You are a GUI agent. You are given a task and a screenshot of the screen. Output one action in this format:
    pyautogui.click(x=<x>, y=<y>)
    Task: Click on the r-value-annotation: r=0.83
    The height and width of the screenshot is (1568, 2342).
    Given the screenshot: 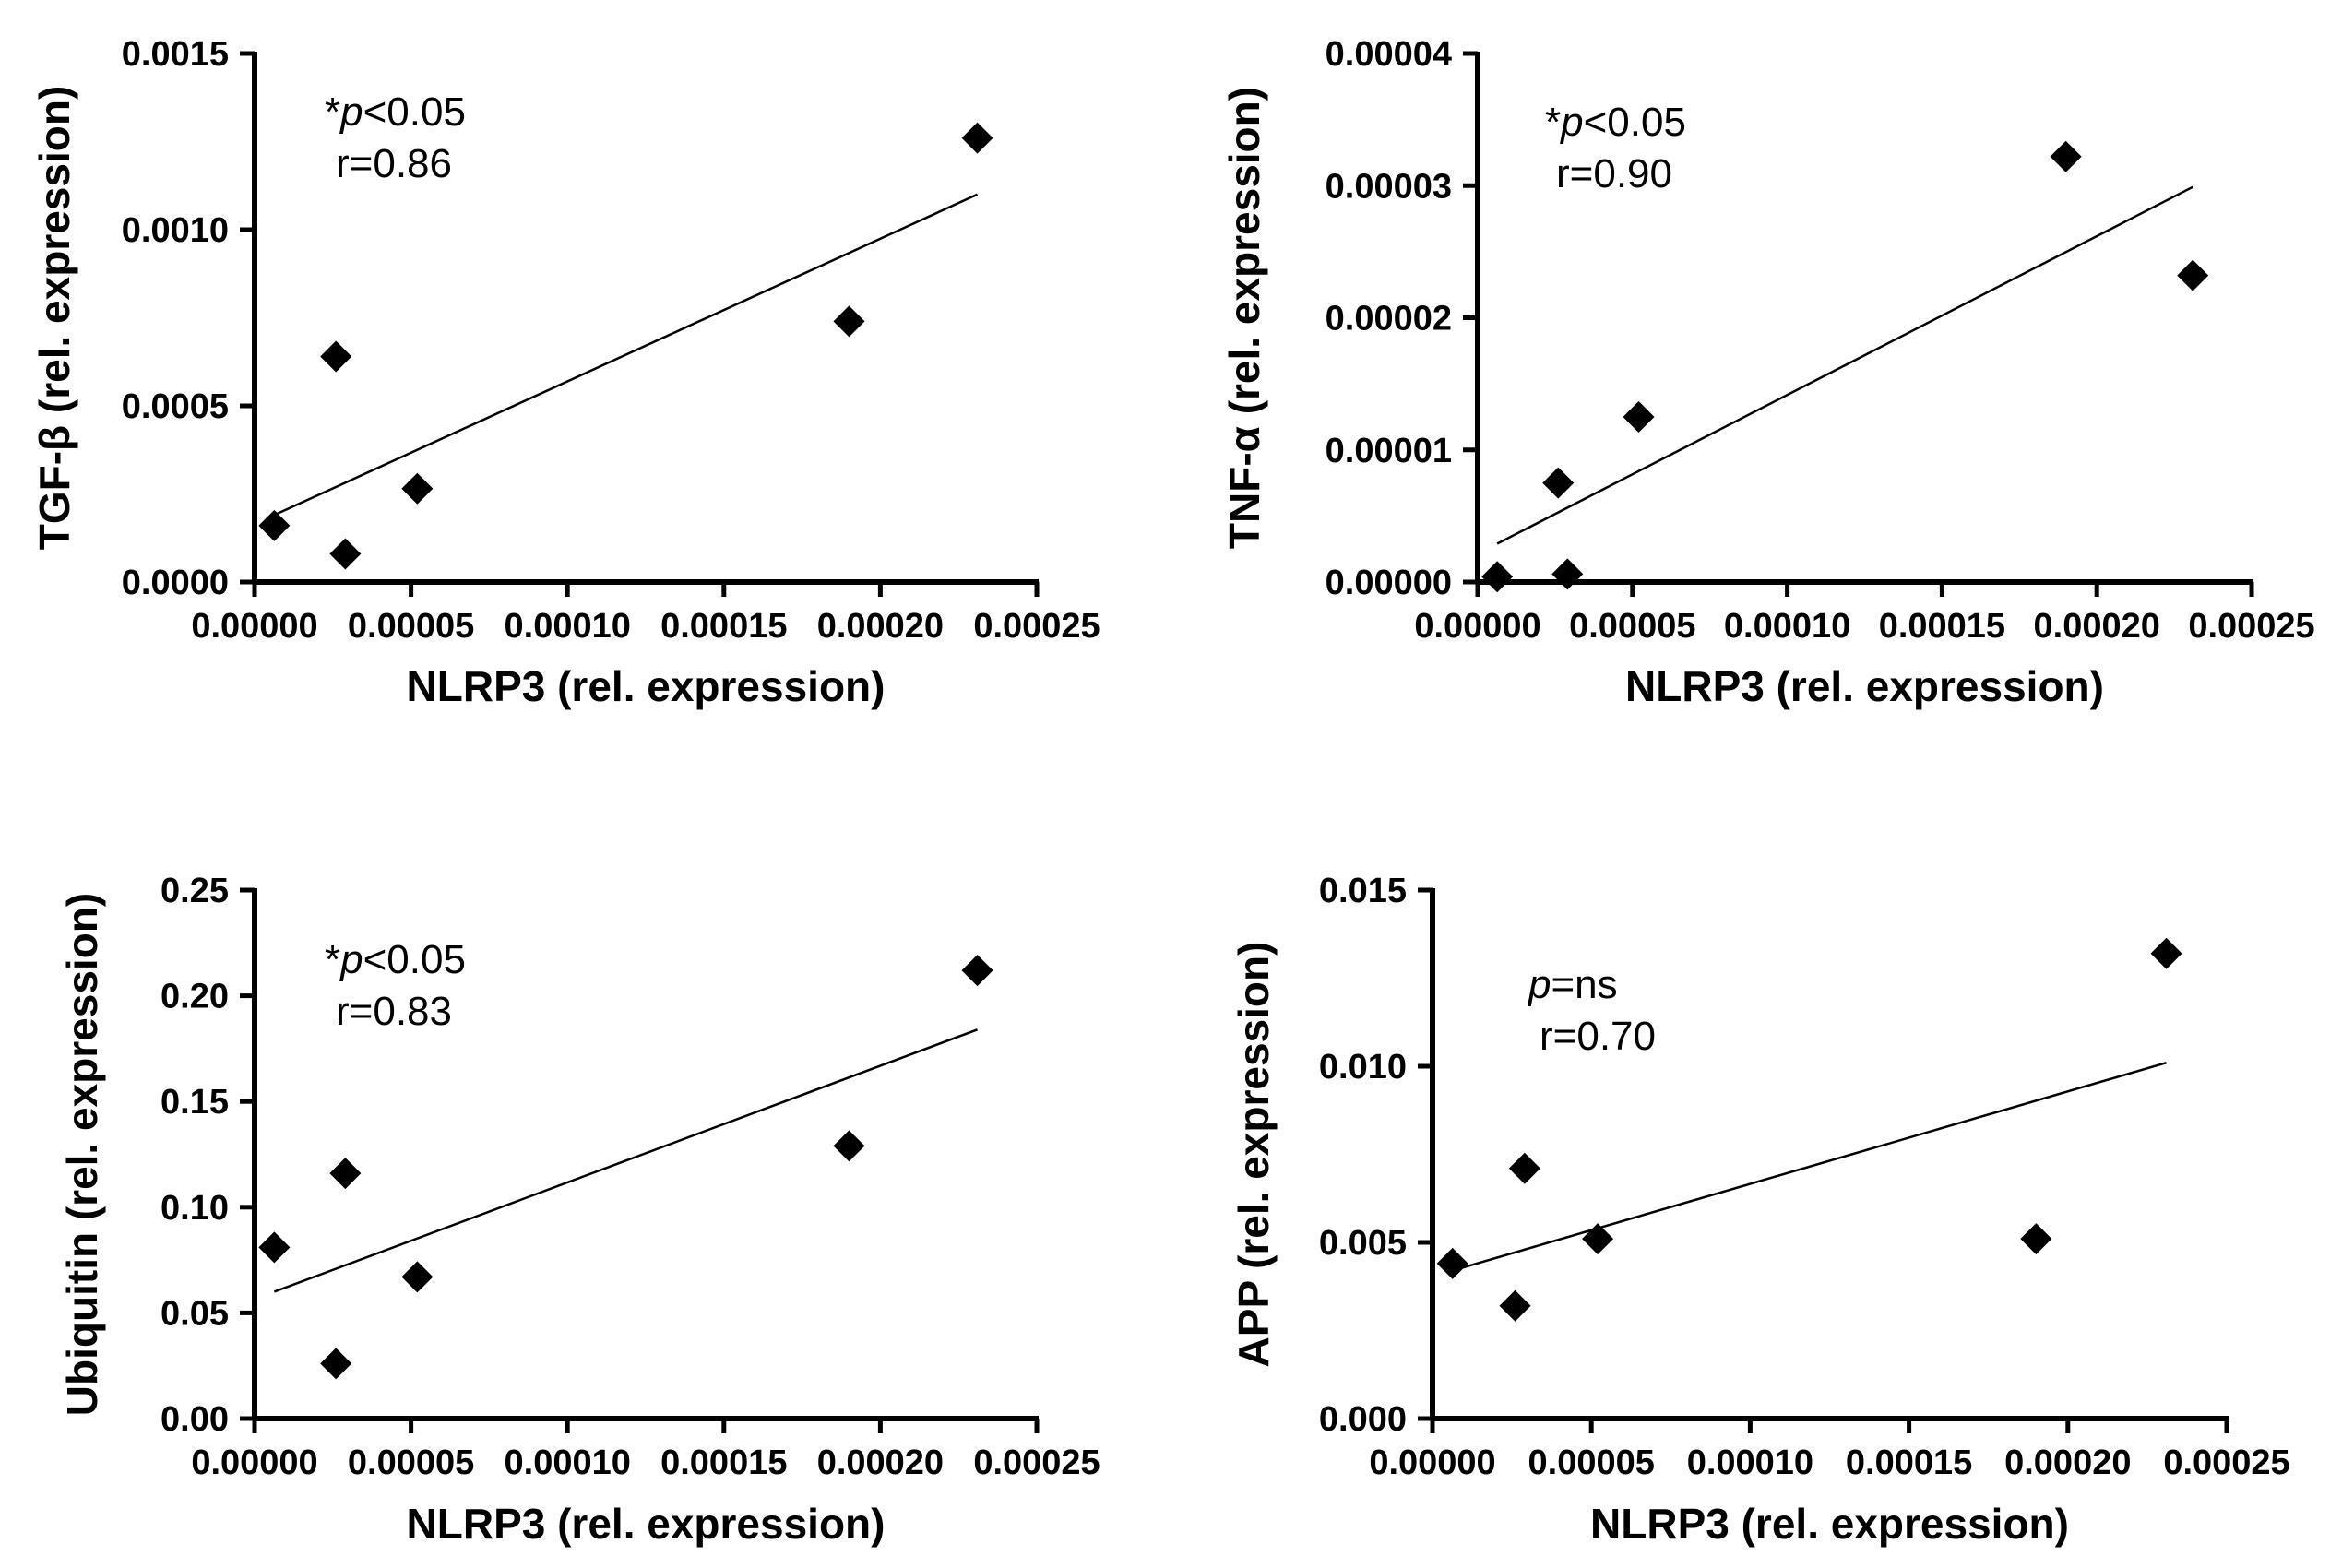 What is the action you would take?
    pyautogui.click(x=394, y=1012)
    